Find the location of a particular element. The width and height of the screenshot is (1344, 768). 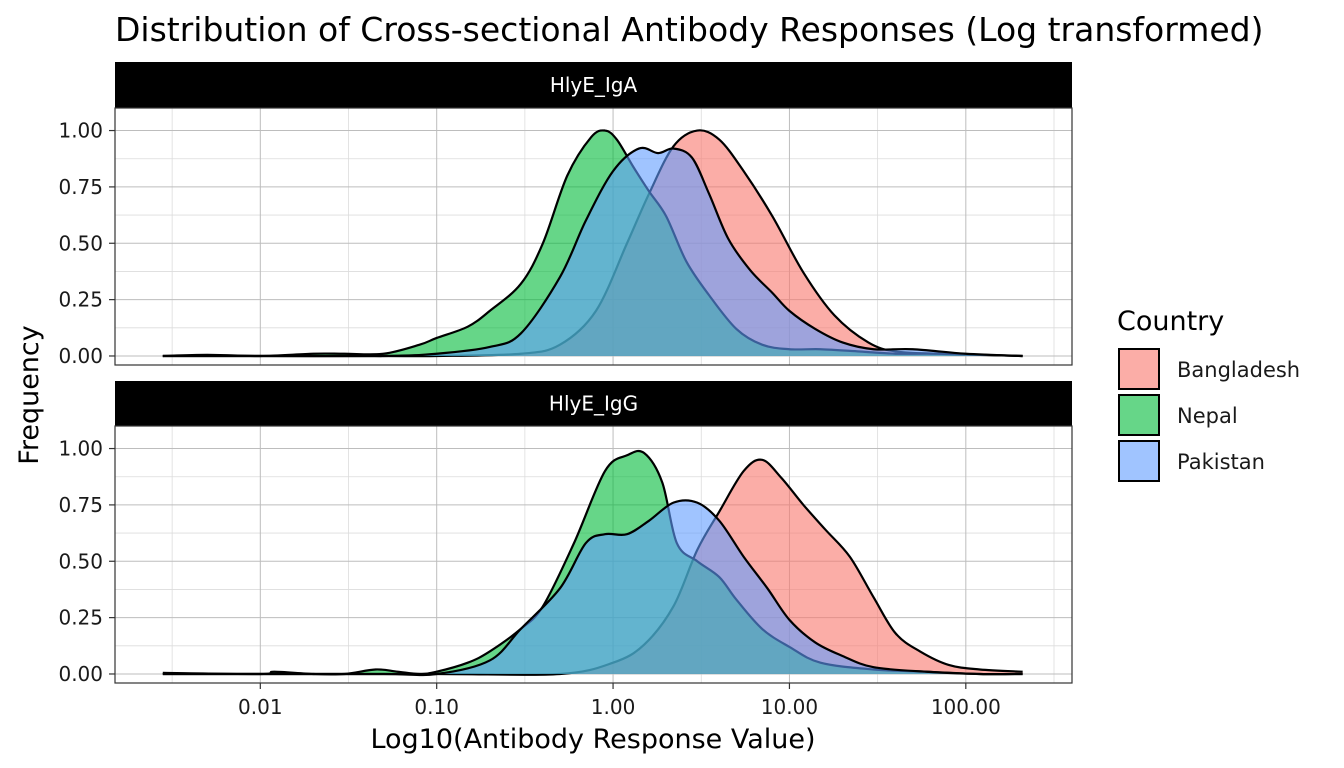

x-axis: 0.01 0.10 1.00 10.00 100.00 is located at coordinates (619, 701).